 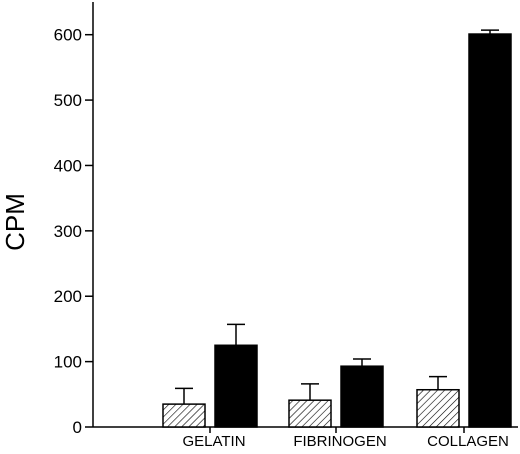 What do you see at coordinates (68, 100) in the screenshot?
I see `y-tick-label: 500` at bounding box center [68, 100].